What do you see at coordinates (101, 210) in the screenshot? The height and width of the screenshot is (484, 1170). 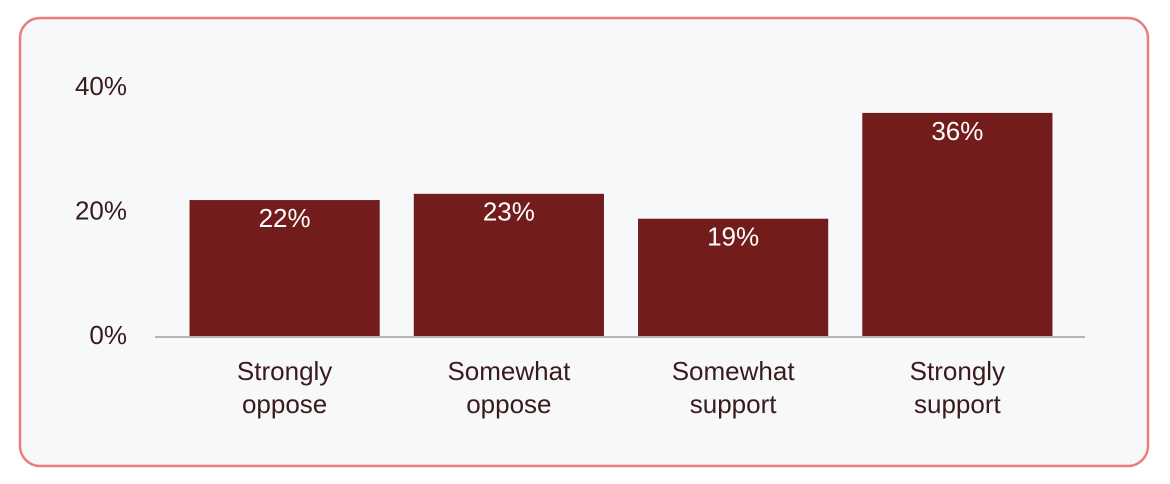 I see `y-tick-label: 20%` at bounding box center [101, 210].